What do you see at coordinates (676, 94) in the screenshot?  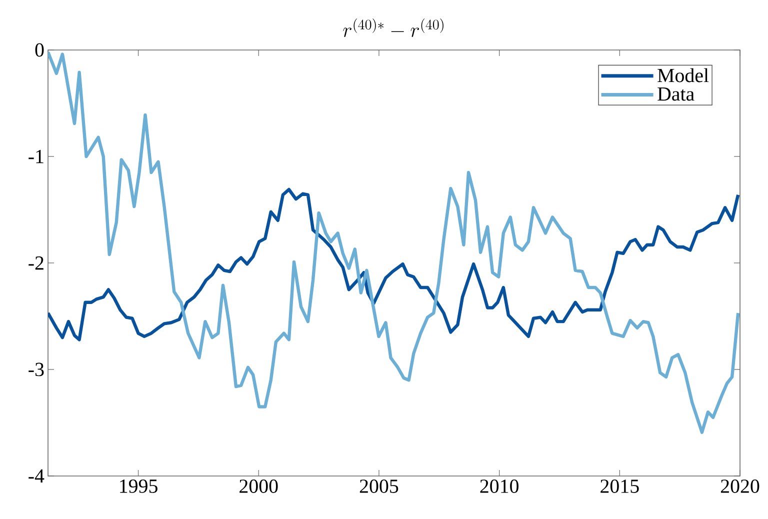 I see `legend-label: Data` at bounding box center [676, 94].